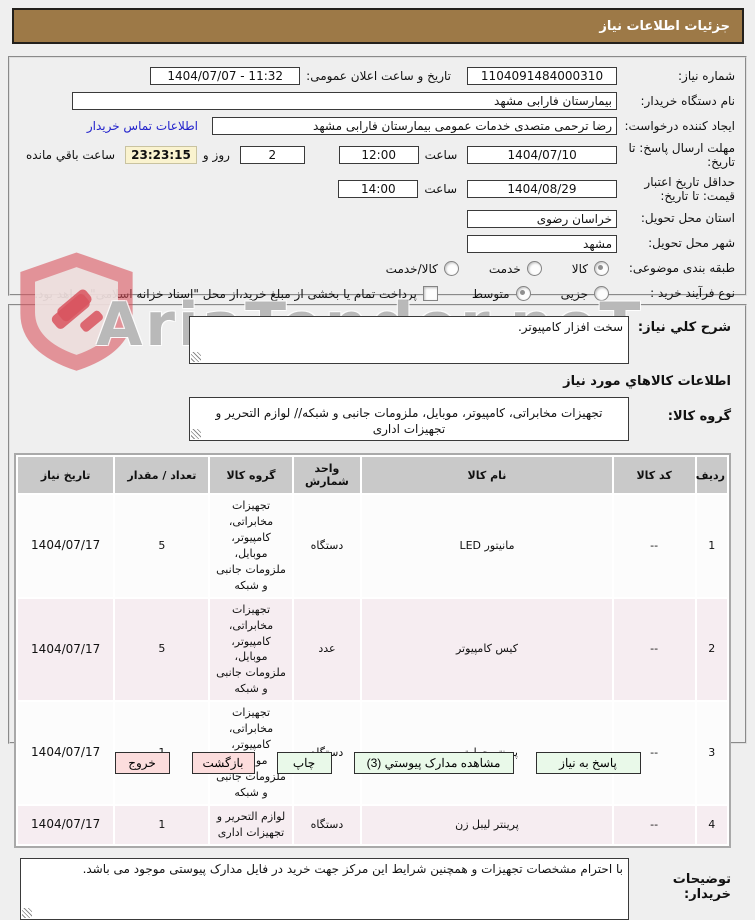  What do you see at coordinates (162, 475) in the screenshot?
I see `col-quantity: تعداد / مقدار` at bounding box center [162, 475].